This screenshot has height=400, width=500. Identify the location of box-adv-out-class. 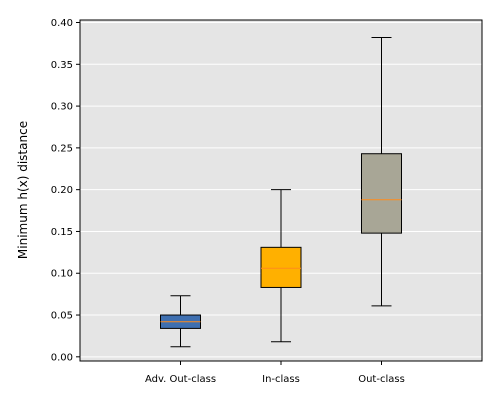
(180, 321).